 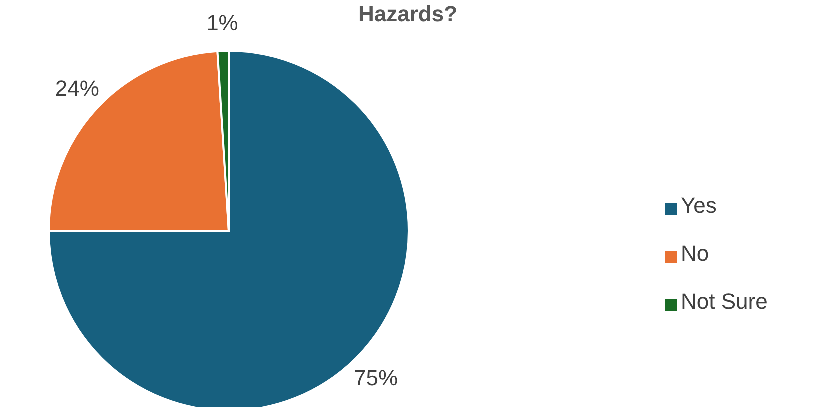 What do you see at coordinates (77, 89) in the screenshot?
I see `data-label: 24%` at bounding box center [77, 89].